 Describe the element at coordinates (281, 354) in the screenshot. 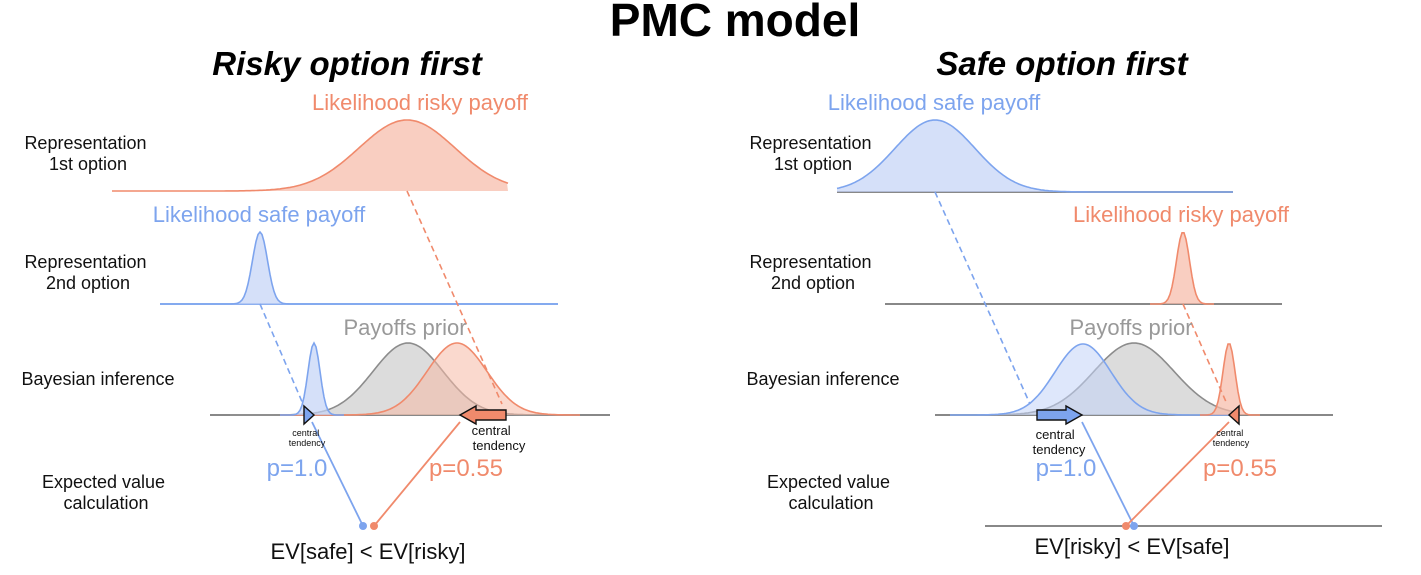

I see `left-safe-dashed-connector` at that location.